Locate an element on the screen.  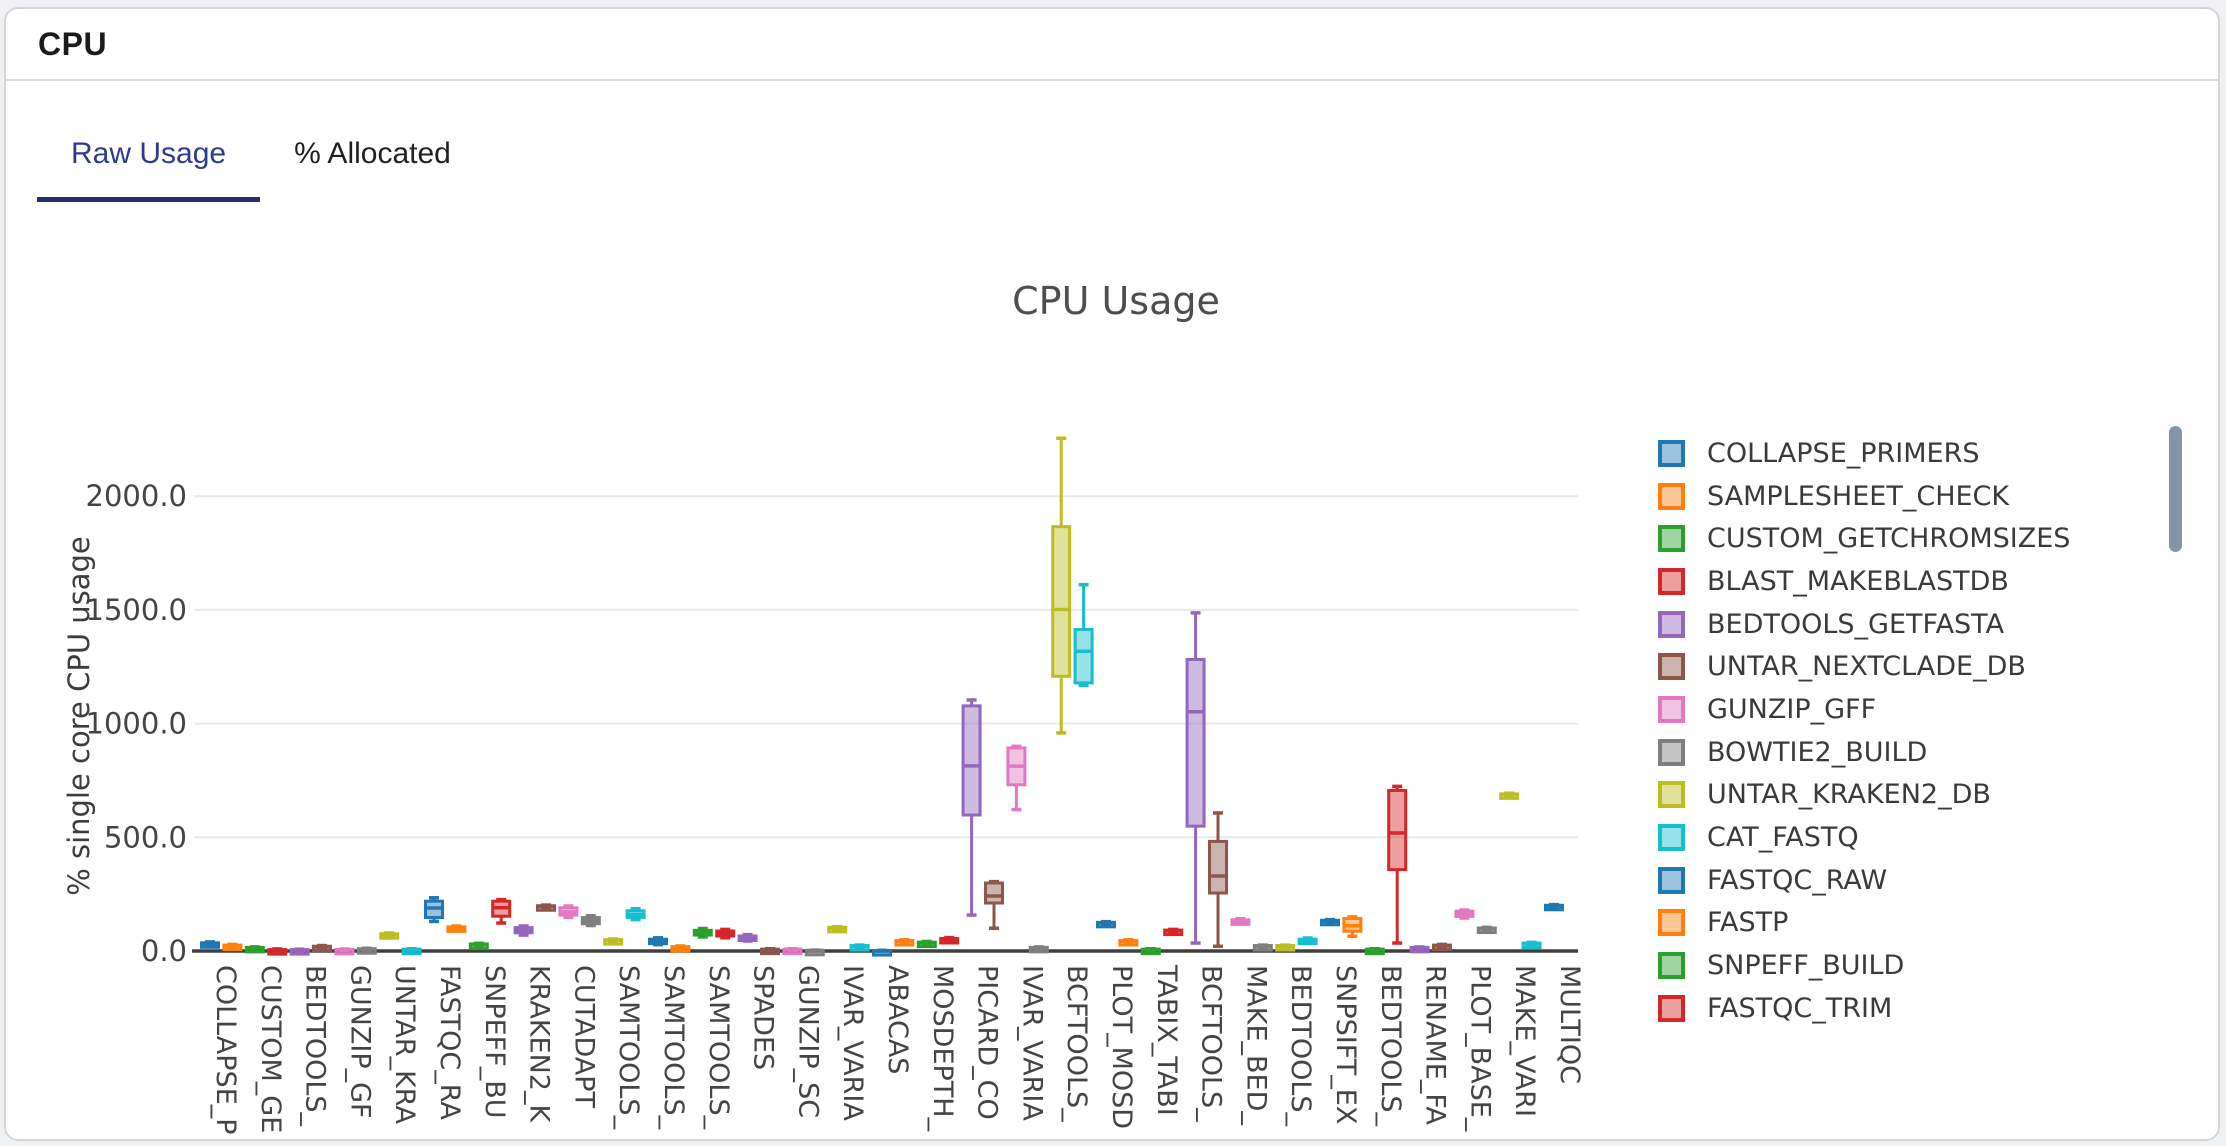
legend-item: FASTQC_TRIM is located at coordinates (1864, 1008).